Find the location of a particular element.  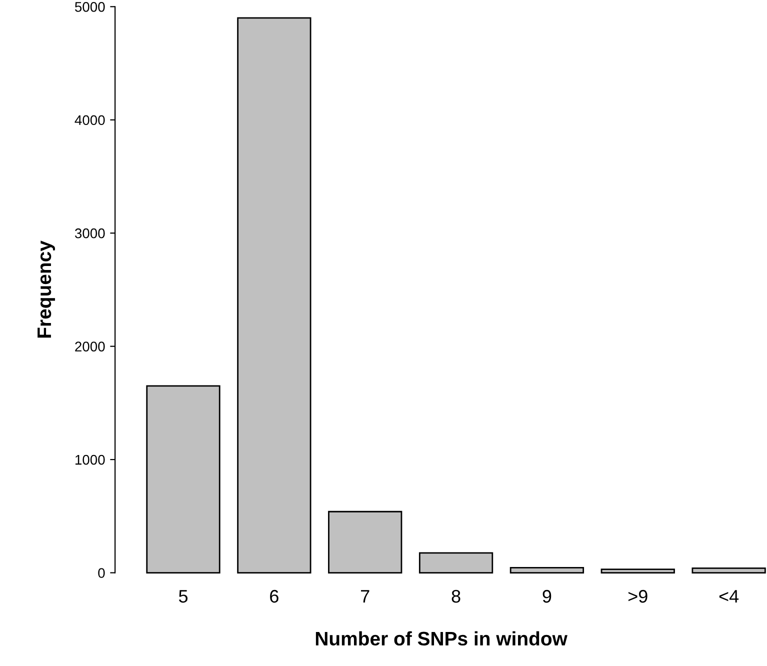

y-tick-label: 2000 is located at coordinates (90, 347).